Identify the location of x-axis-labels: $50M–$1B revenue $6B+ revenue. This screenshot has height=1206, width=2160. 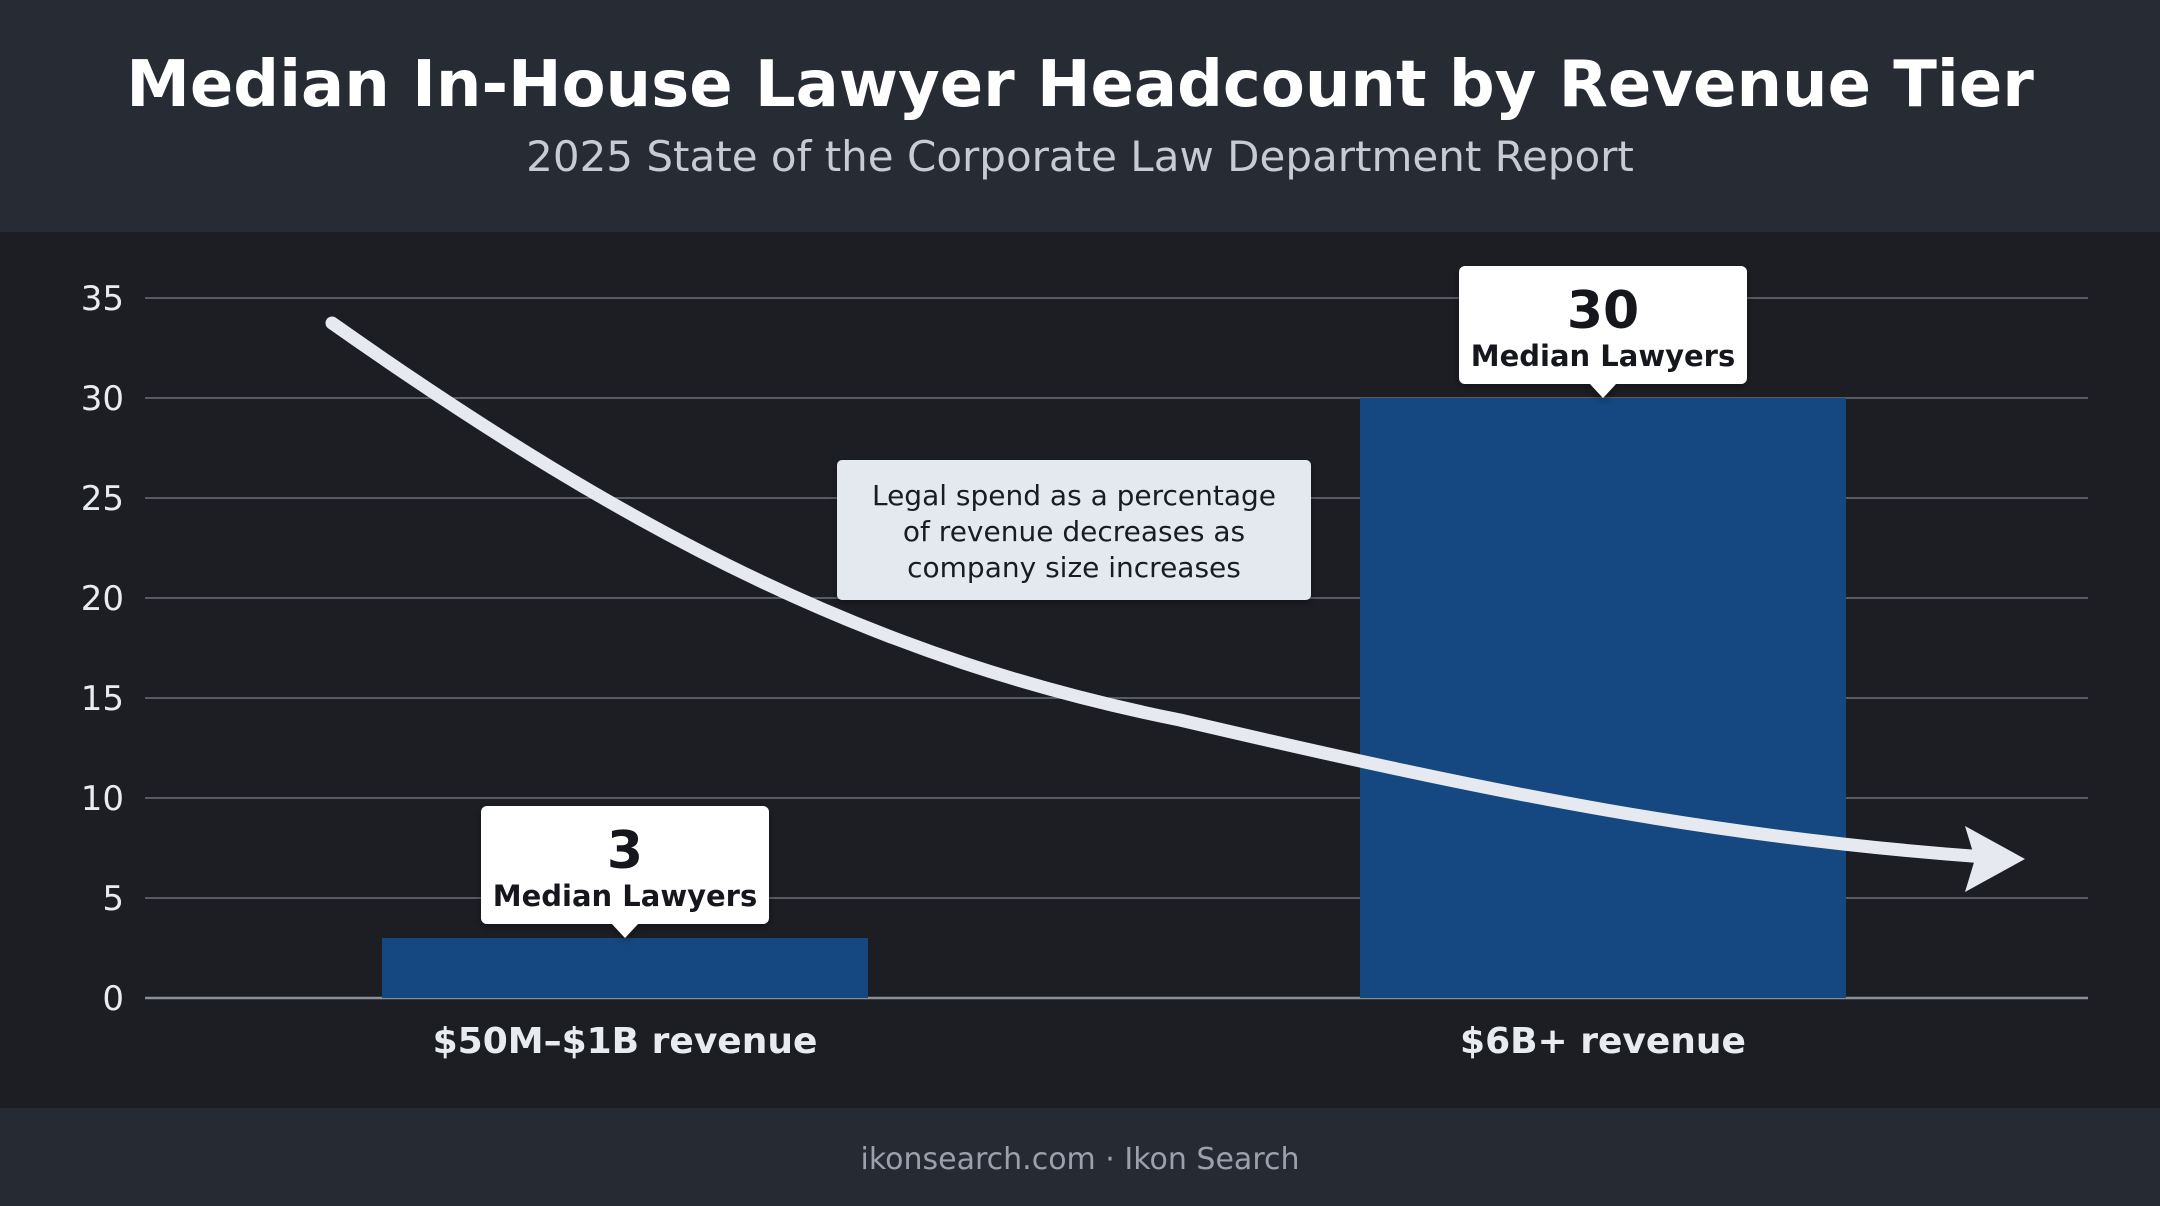
(1089, 1041).